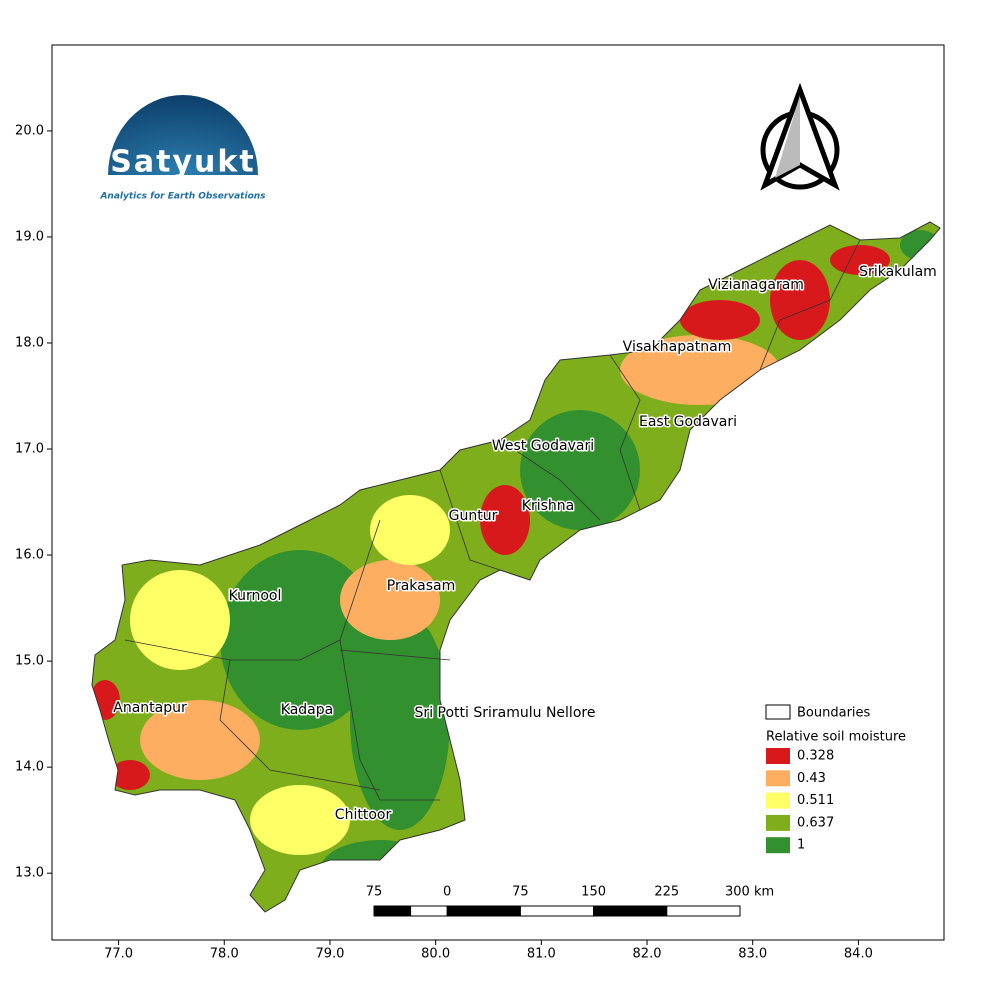 This screenshot has height=1004, width=1000. Describe the element at coordinates (29, 342) in the screenshot. I see `y-tick-label: 18.0` at that location.